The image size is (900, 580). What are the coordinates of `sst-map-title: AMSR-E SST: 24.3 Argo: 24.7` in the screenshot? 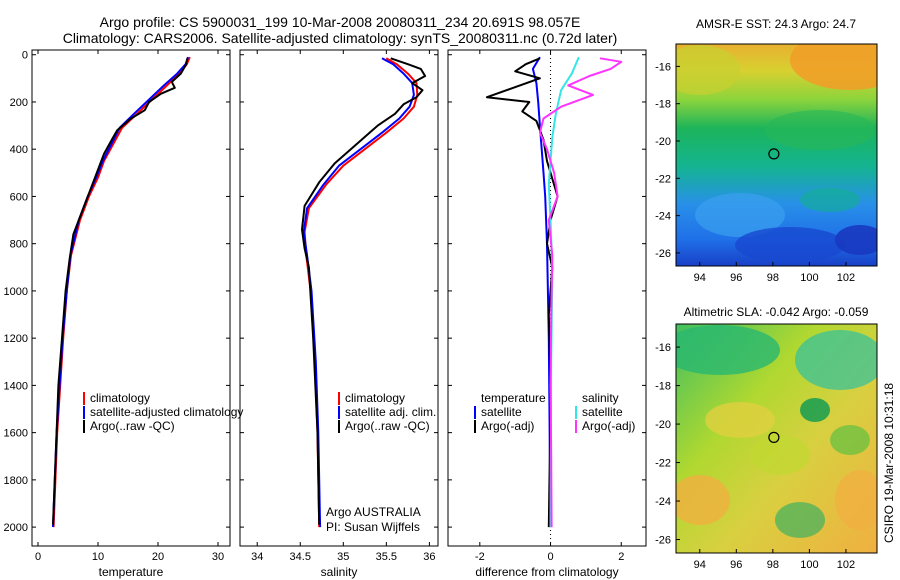 It's located at (776, 24).